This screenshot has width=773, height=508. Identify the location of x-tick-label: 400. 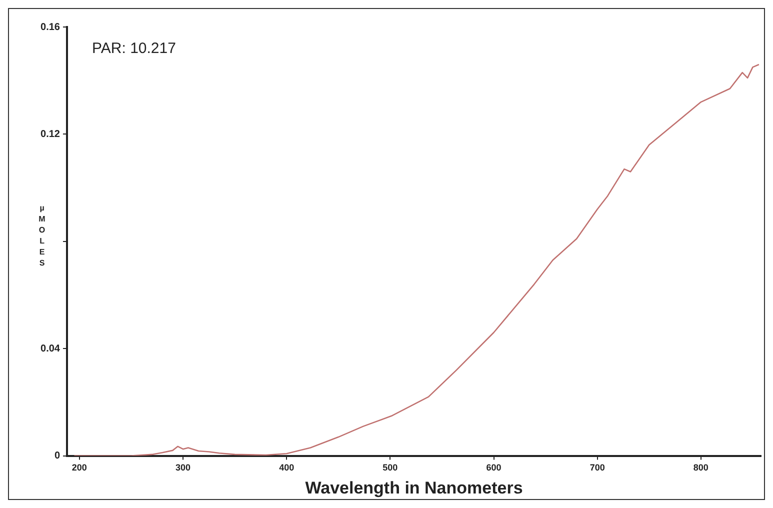
(286, 467).